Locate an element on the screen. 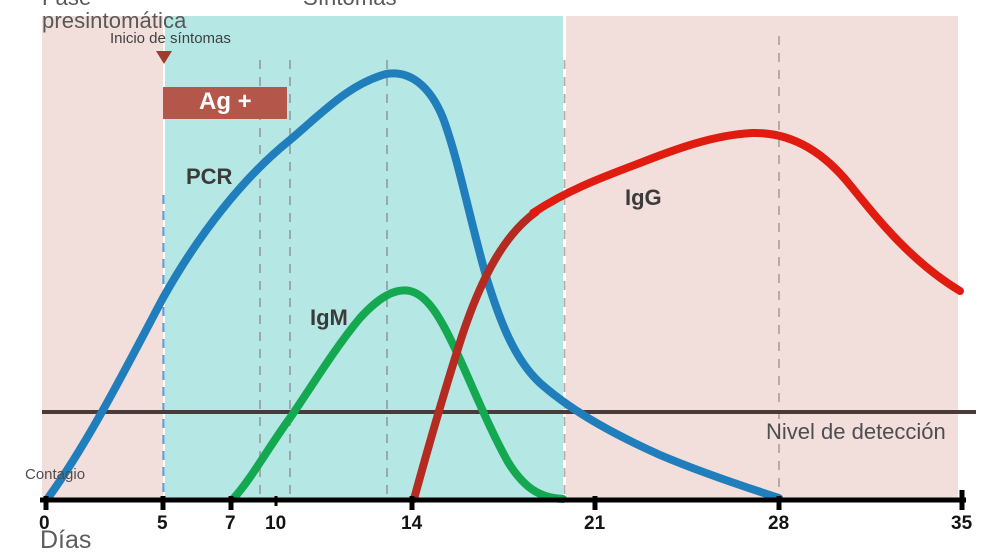 This screenshot has width=990, height=557. curve-label-igg: IgG is located at coordinates (643, 197).